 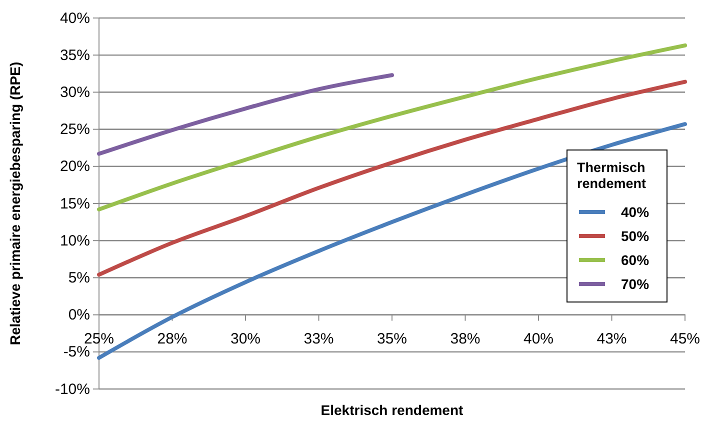 What do you see at coordinates (245, 114) in the screenshot?
I see `line-series` at bounding box center [245, 114].